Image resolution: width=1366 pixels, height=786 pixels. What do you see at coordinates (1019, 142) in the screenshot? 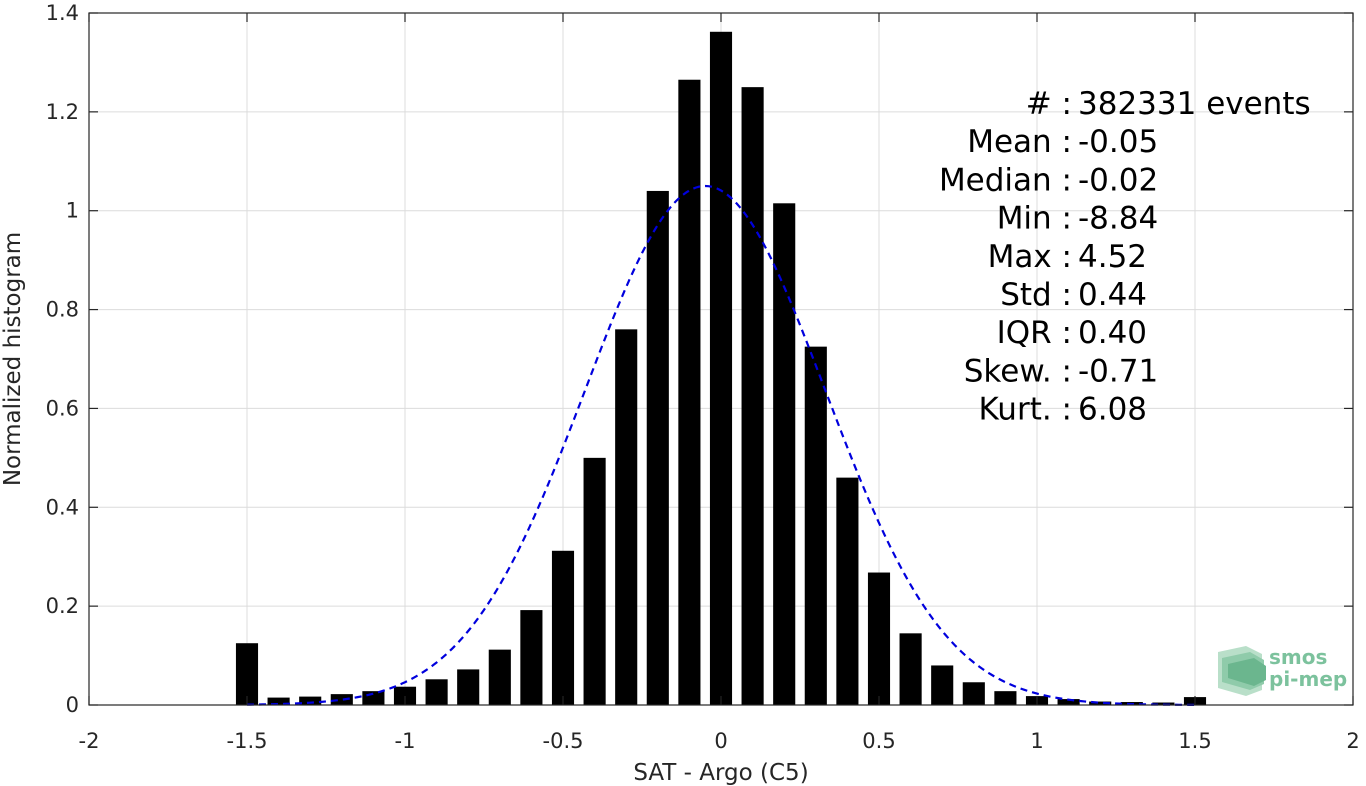
I see `stat-label: Mean :` at bounding box center [1019, 142].